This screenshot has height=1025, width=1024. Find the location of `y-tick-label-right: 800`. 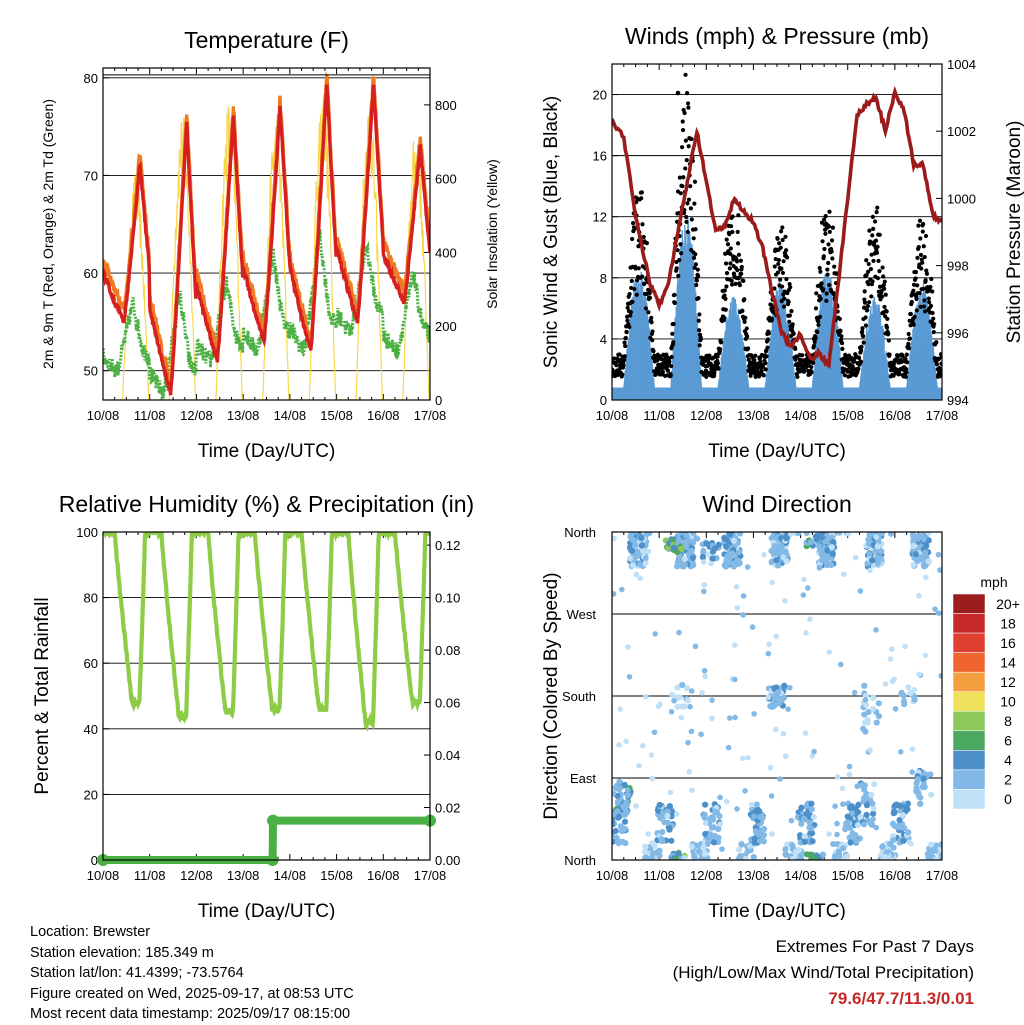

y-tick-label-right: 800 is located at coordinates (446, 105).